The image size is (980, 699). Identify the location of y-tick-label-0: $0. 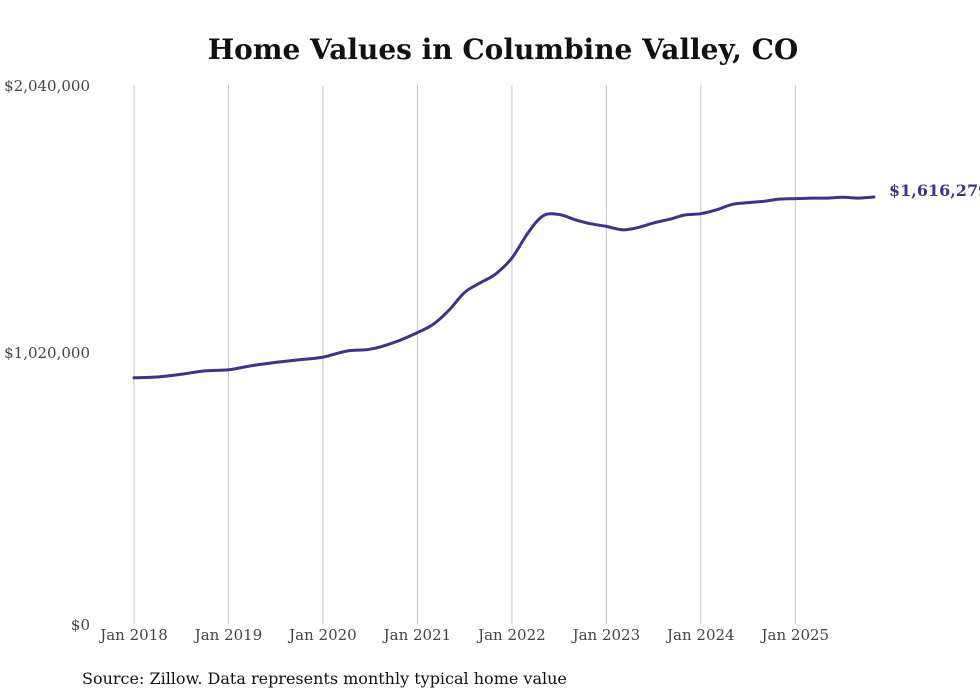
(80, 625).